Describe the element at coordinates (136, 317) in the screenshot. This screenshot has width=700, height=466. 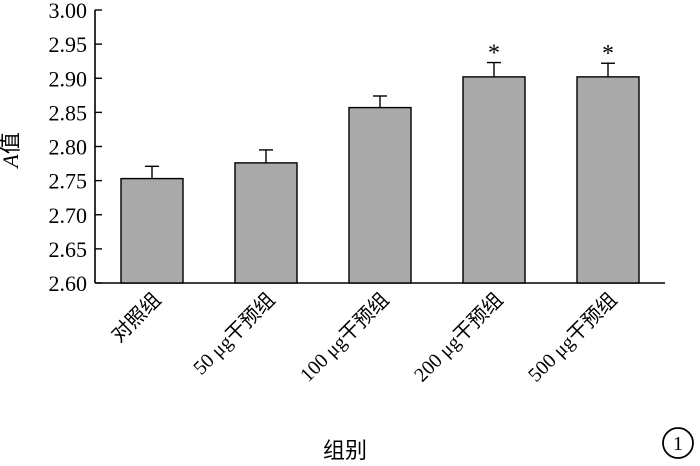
I see `x-tick-label: 对照组` at that location.